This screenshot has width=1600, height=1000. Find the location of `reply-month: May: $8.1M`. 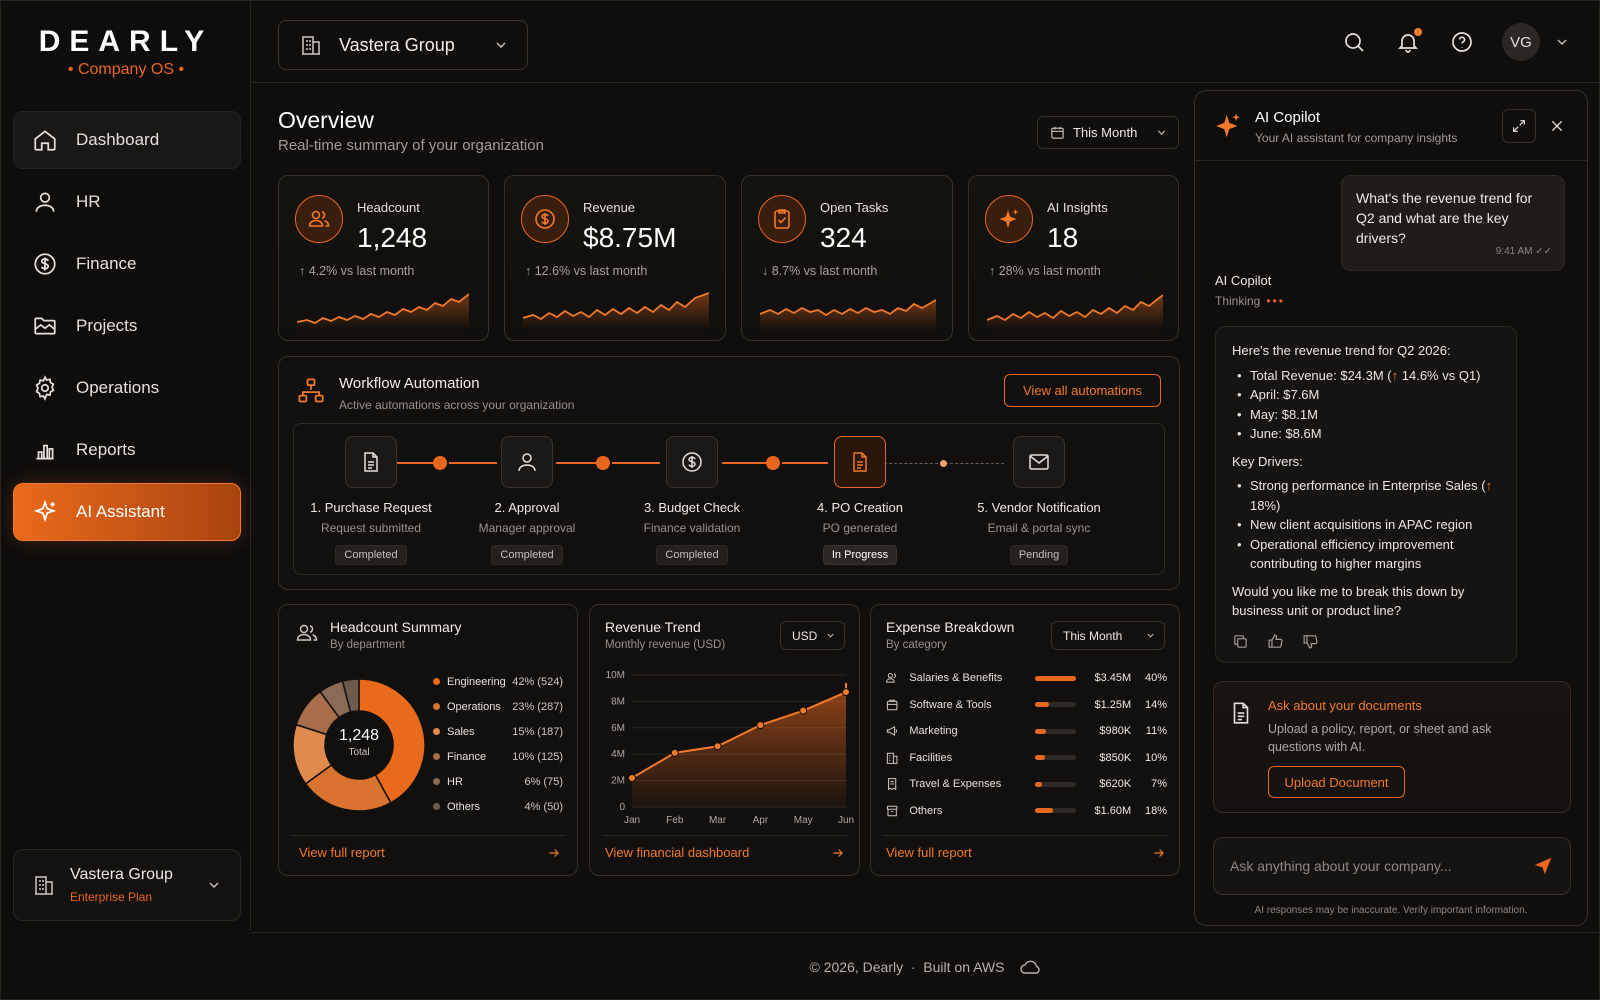

reply-month: May: $8.1M is located at coordinates (1367, 415).